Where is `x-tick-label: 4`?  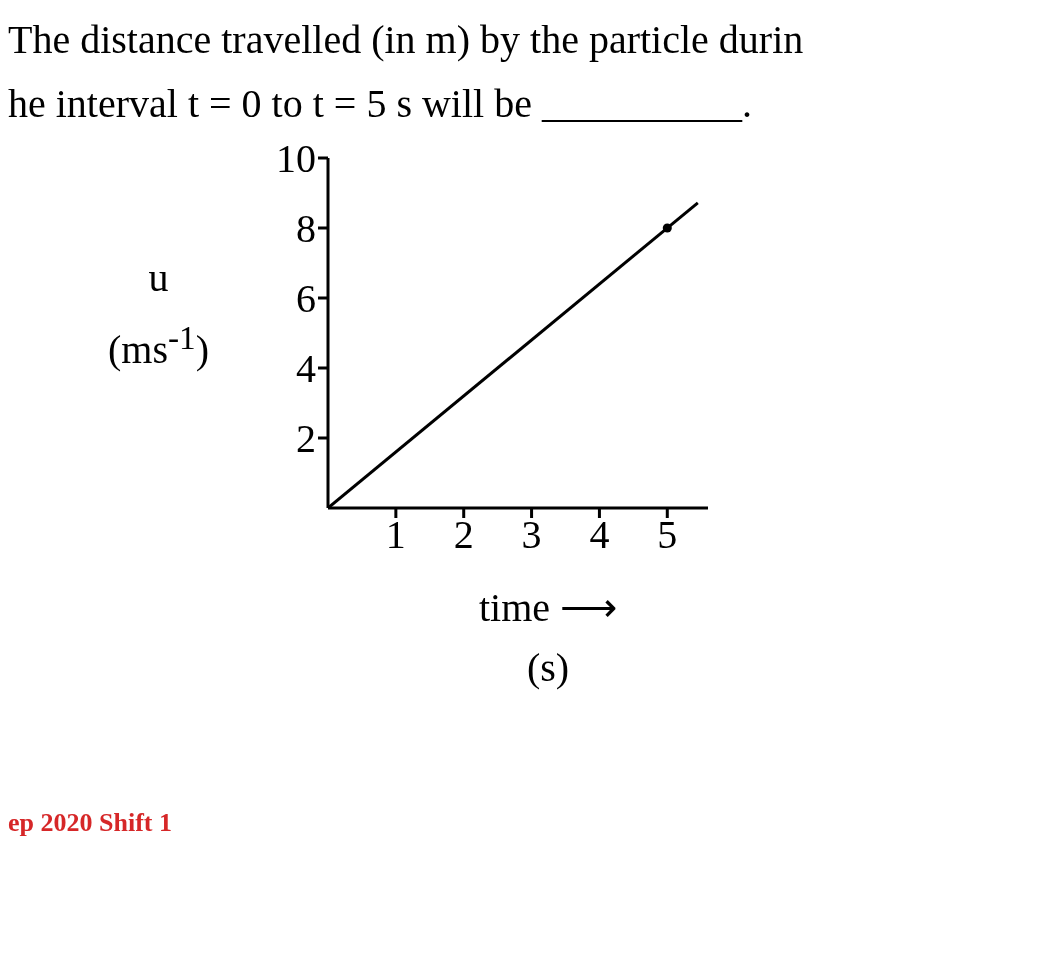 x-tick-label: 4 is located at coordinates (599, 535).